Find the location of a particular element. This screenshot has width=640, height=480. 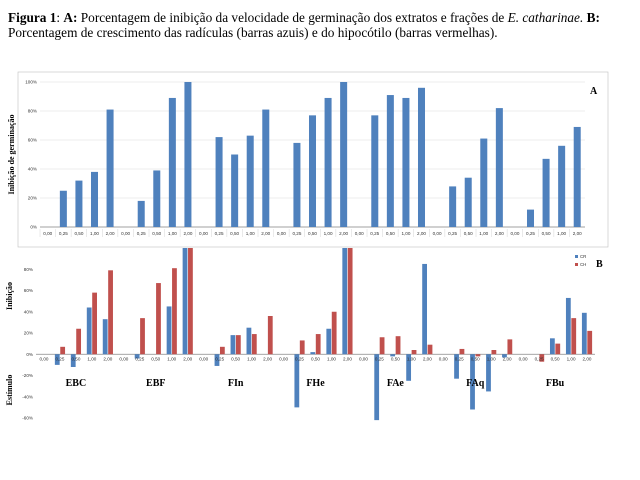

y-tick-label-a: 0% is located at coordinates (33, 227).